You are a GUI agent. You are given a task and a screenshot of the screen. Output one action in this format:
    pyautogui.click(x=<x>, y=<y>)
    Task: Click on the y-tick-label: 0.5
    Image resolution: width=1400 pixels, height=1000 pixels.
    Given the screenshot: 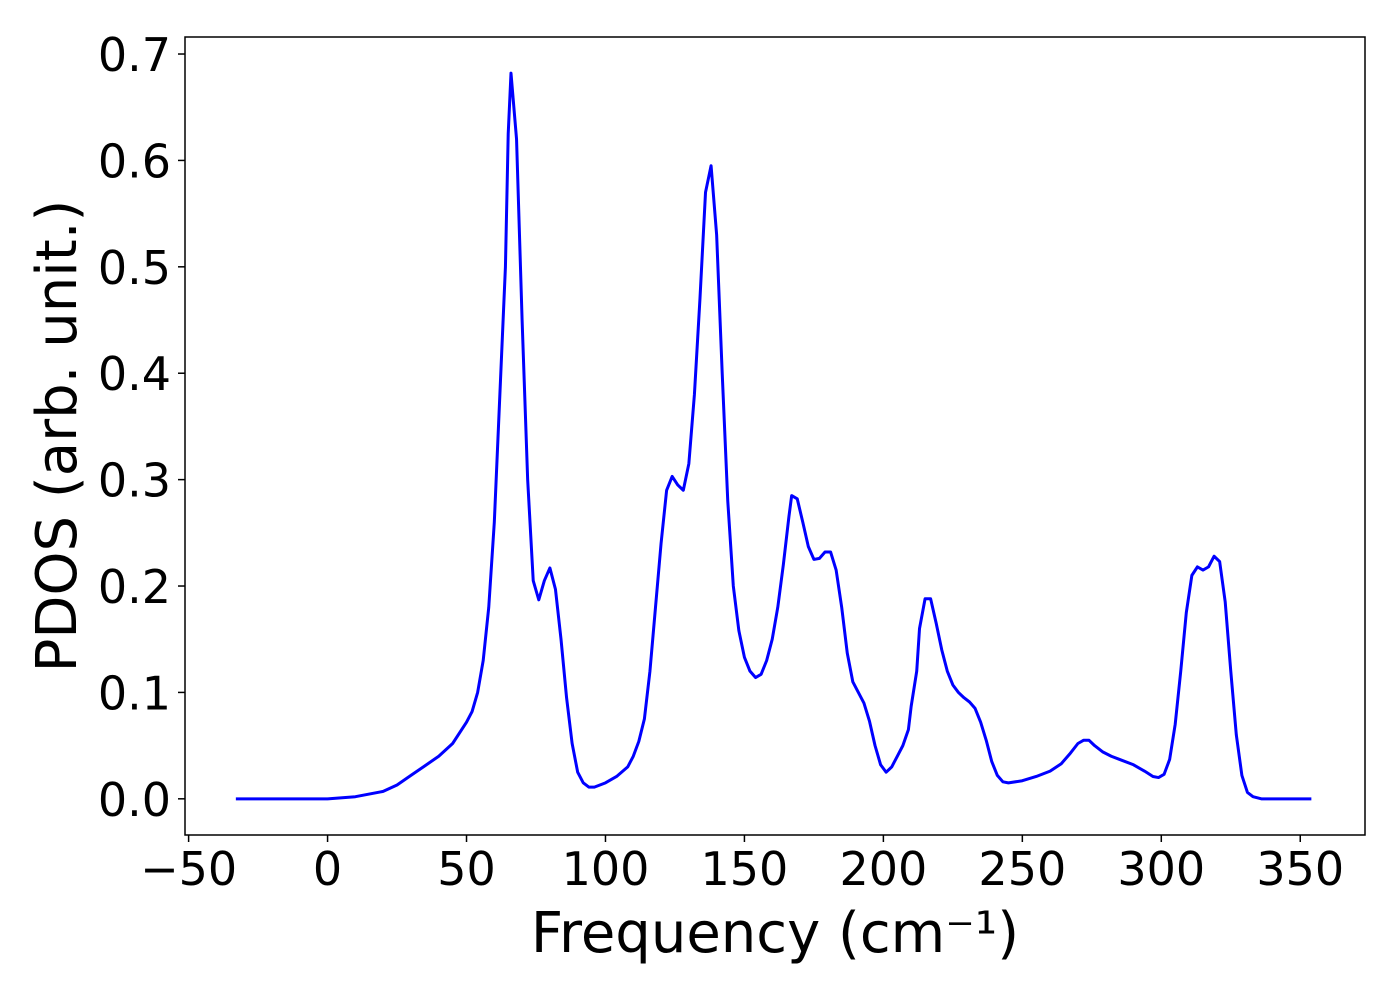 What is the action you would take?
    pyautogui.click(x=134, y=268)
    